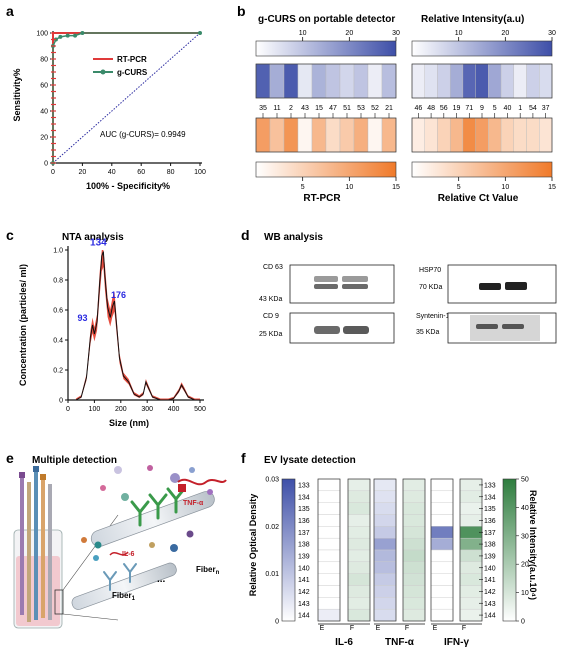 This screenshot has width=571, height=659. Describe the element at coordinates (132, 59) in the screenshot. I see `legend-label-rtpcr: RT-PCR` at that location.